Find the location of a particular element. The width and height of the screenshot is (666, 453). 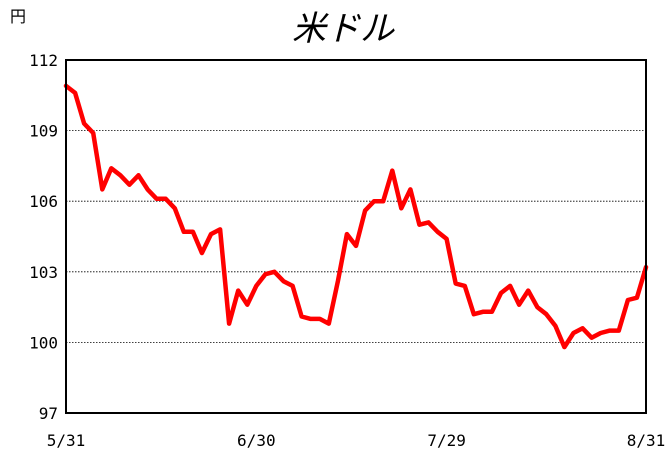

y-tick-label: 109 is located at coordinates (43, 131).